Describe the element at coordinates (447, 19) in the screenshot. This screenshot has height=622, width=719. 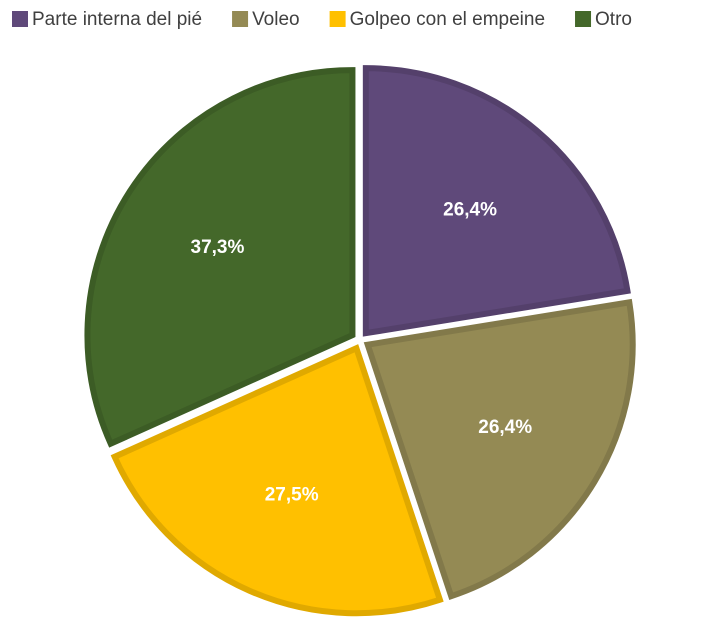
I see `legend-label: Golpeo con el empeine` at that location.